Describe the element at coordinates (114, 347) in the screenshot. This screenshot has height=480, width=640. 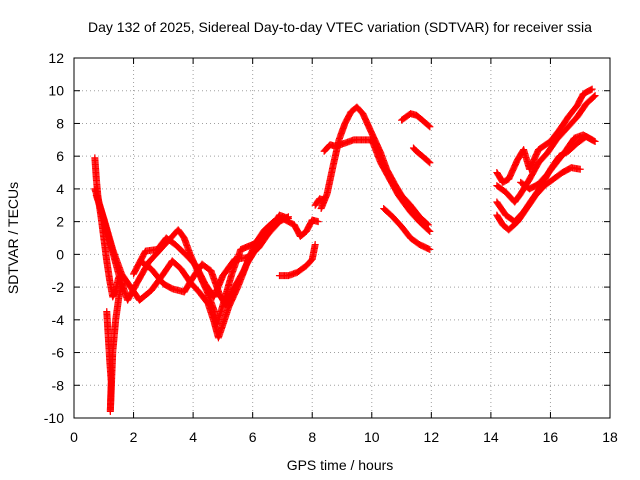
I see `series-deep-dip` at that location.